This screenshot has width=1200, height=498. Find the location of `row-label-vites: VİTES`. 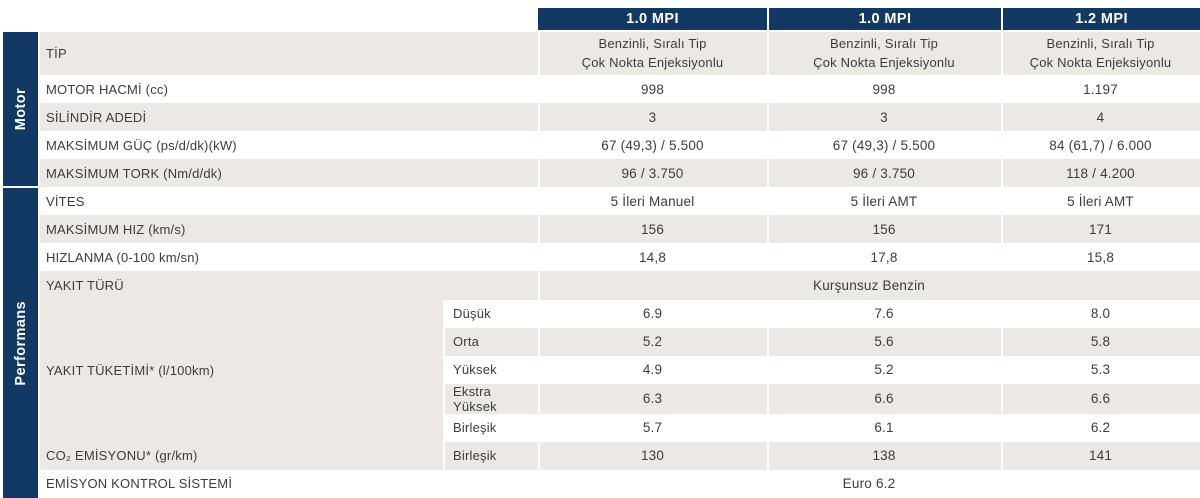

row-label-vites: VİTES is located at coordinates (289, 201).